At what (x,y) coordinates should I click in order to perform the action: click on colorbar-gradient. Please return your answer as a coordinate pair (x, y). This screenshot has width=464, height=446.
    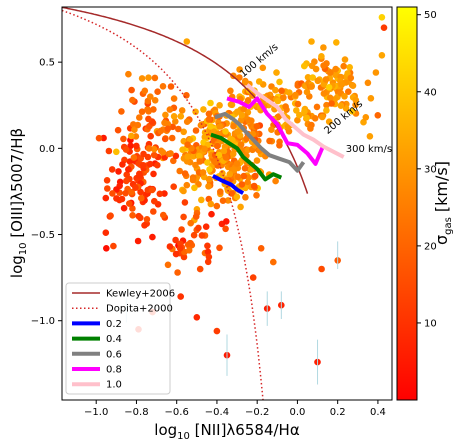
    Looking at the image, I should click on (407, 203).